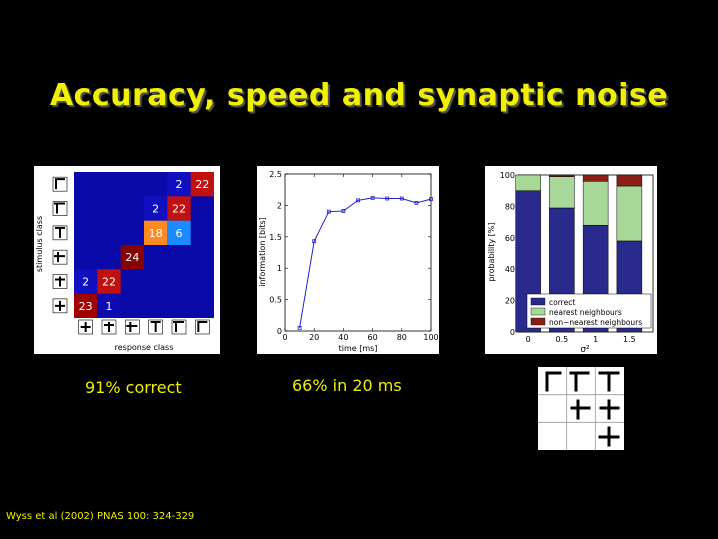 This screenshot has width=718, height=539. What do you see at coordinates (347, 385) in the screenshot?
I see `speed-caption: 66% in 20 ms` at bounding box center [347, 385].